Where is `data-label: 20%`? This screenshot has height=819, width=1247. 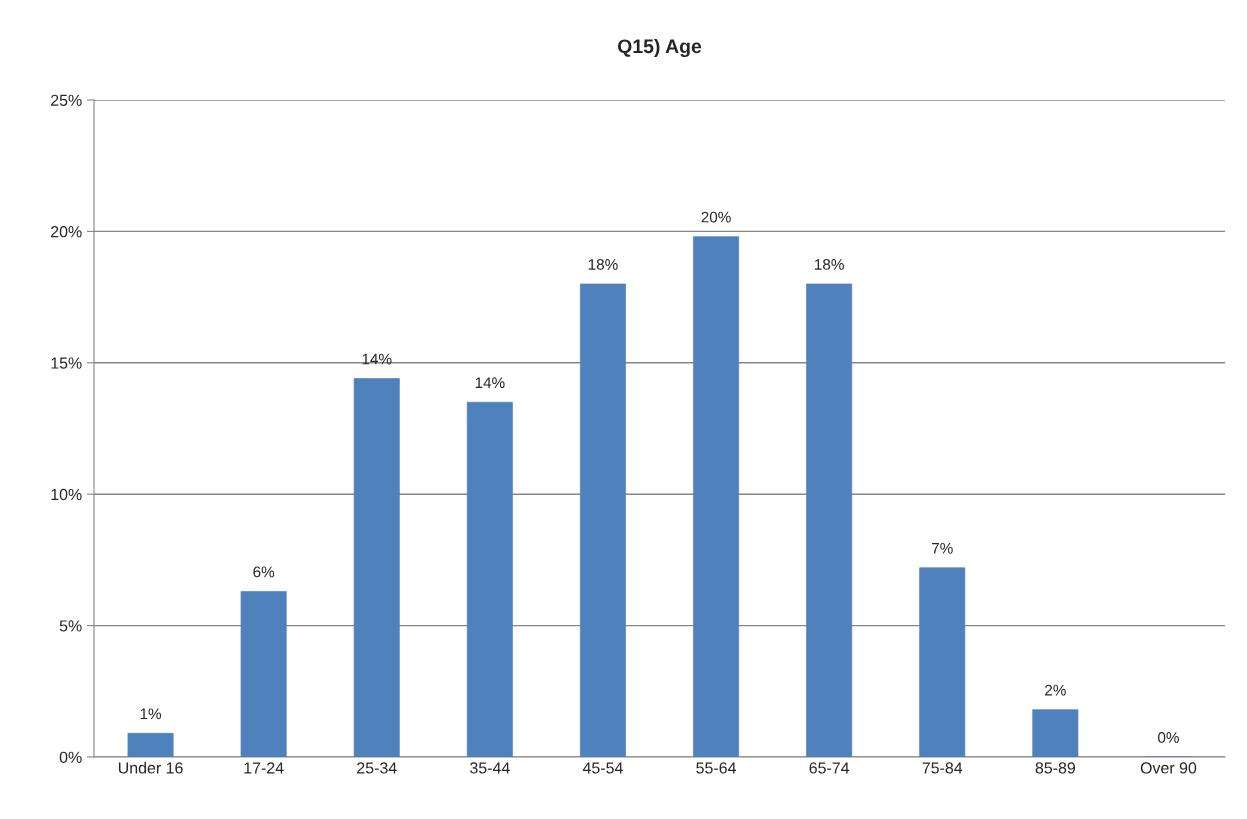 data-label: 20% is located at coordinates (716, 217).